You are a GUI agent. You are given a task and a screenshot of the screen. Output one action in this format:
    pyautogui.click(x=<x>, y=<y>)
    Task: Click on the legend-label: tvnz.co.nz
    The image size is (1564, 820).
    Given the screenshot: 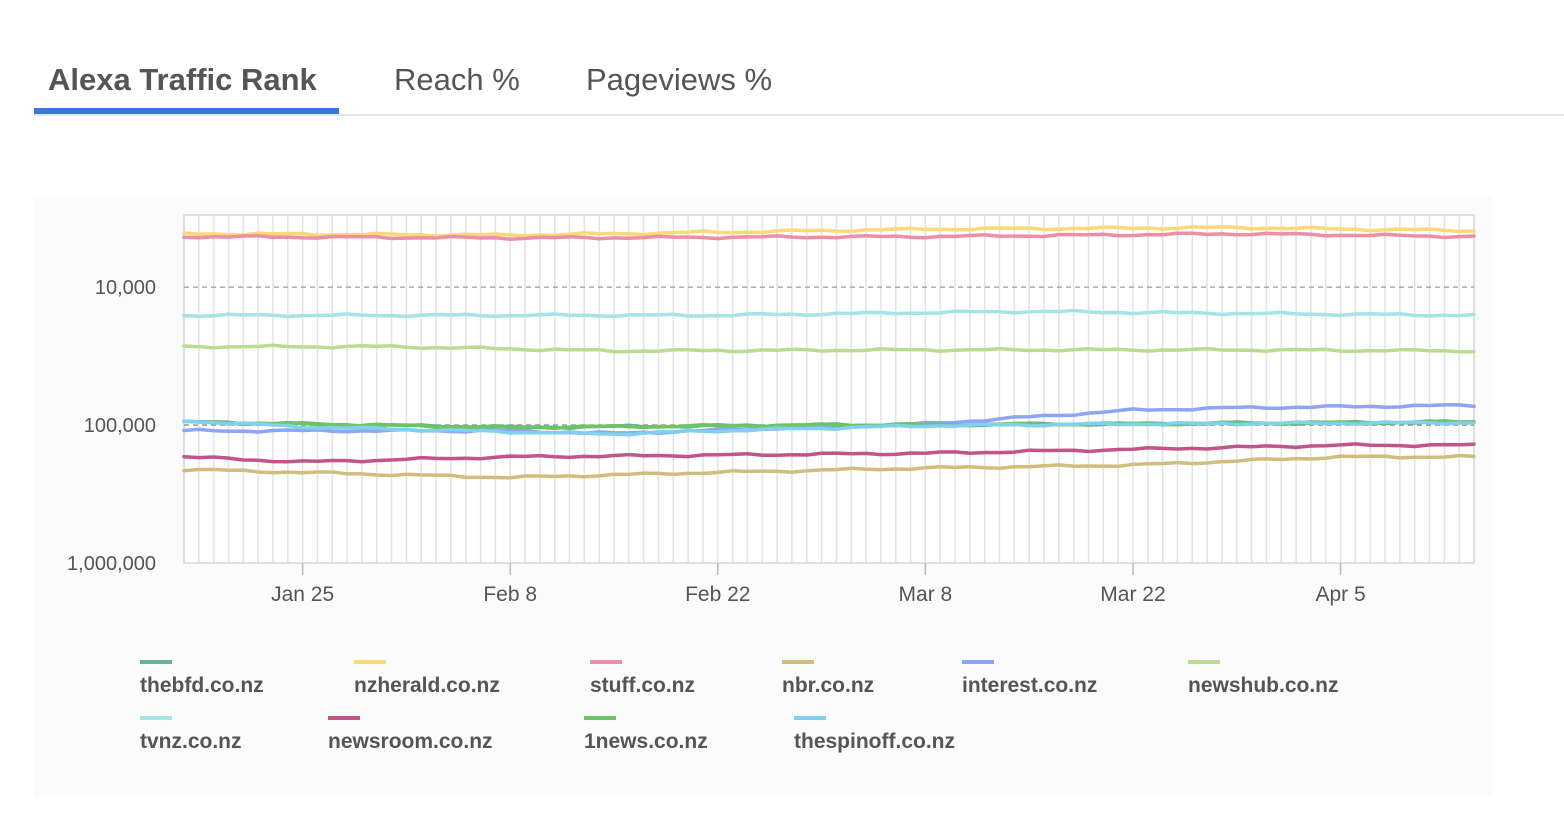 What is the action you would take?
    pyautogui.click(x=191, y=741)
    